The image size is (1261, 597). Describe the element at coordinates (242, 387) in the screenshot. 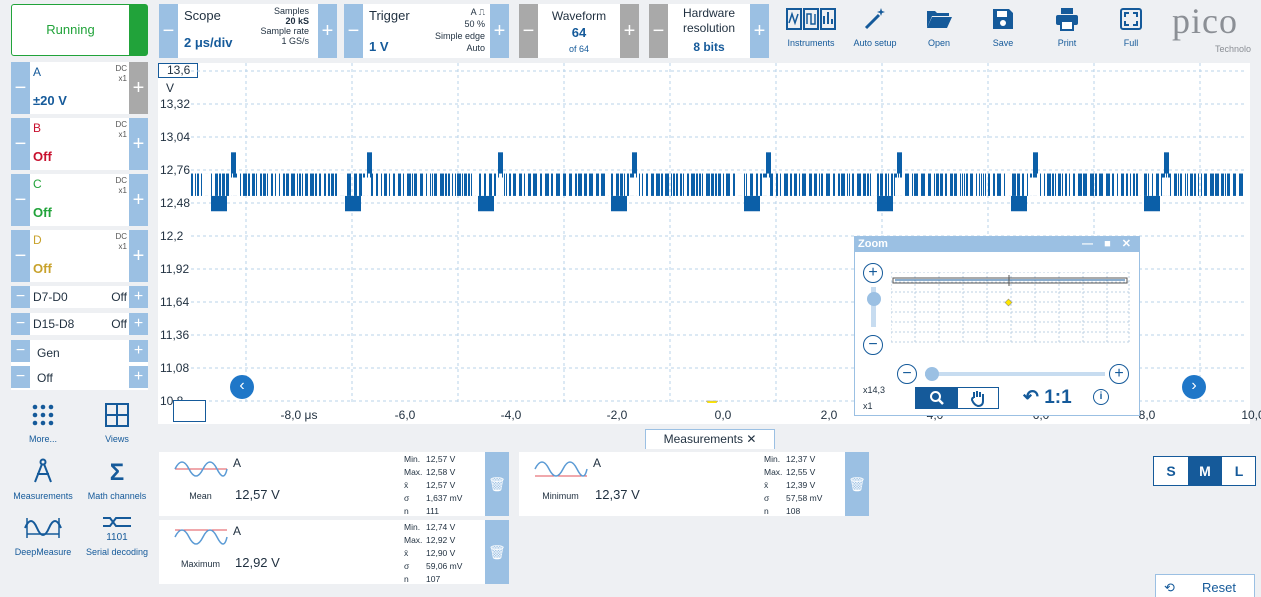

I see `scroll-left-button: ‹` at that location.